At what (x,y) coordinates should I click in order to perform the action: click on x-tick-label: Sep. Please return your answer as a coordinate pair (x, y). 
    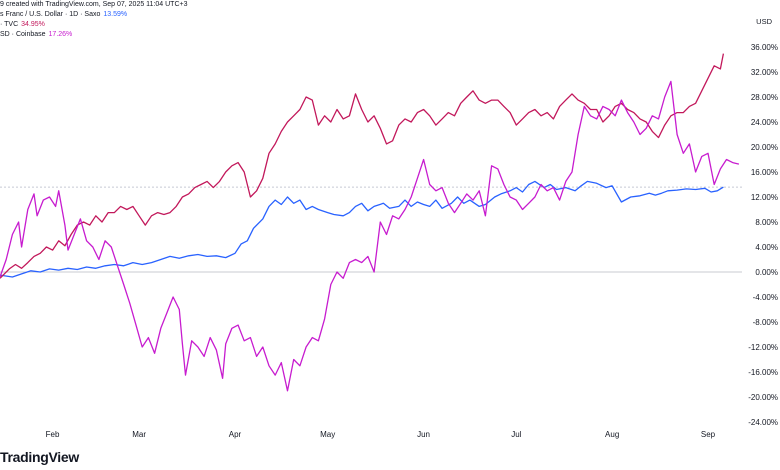
    Looking at the image, I should click on (708, 434).